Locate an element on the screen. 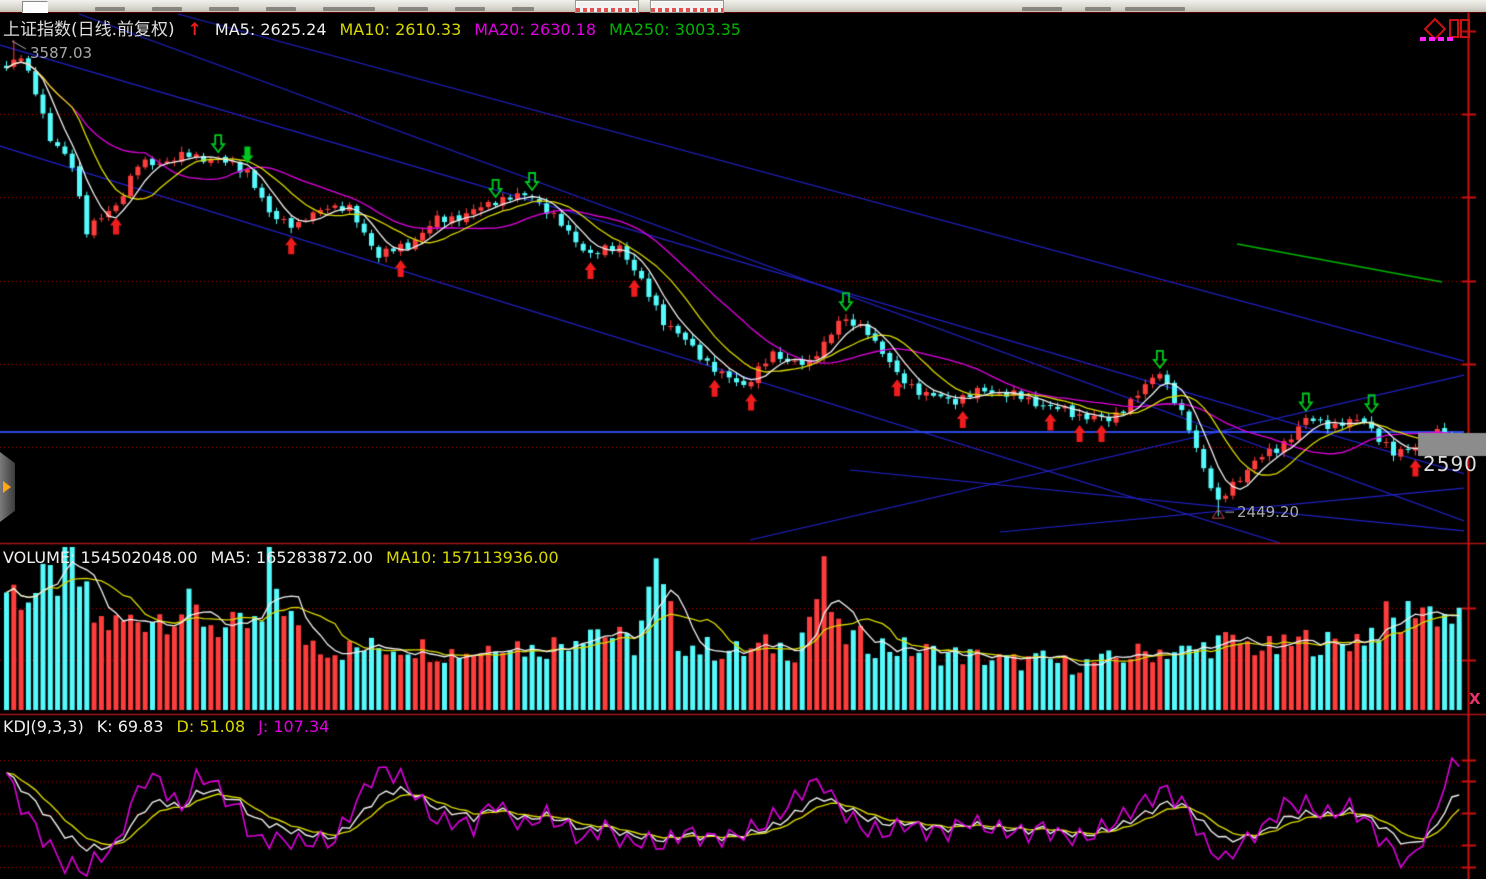 The height and width of the screenshot is (879, 1486). top-toolbar is located at coordinates (743, 6).